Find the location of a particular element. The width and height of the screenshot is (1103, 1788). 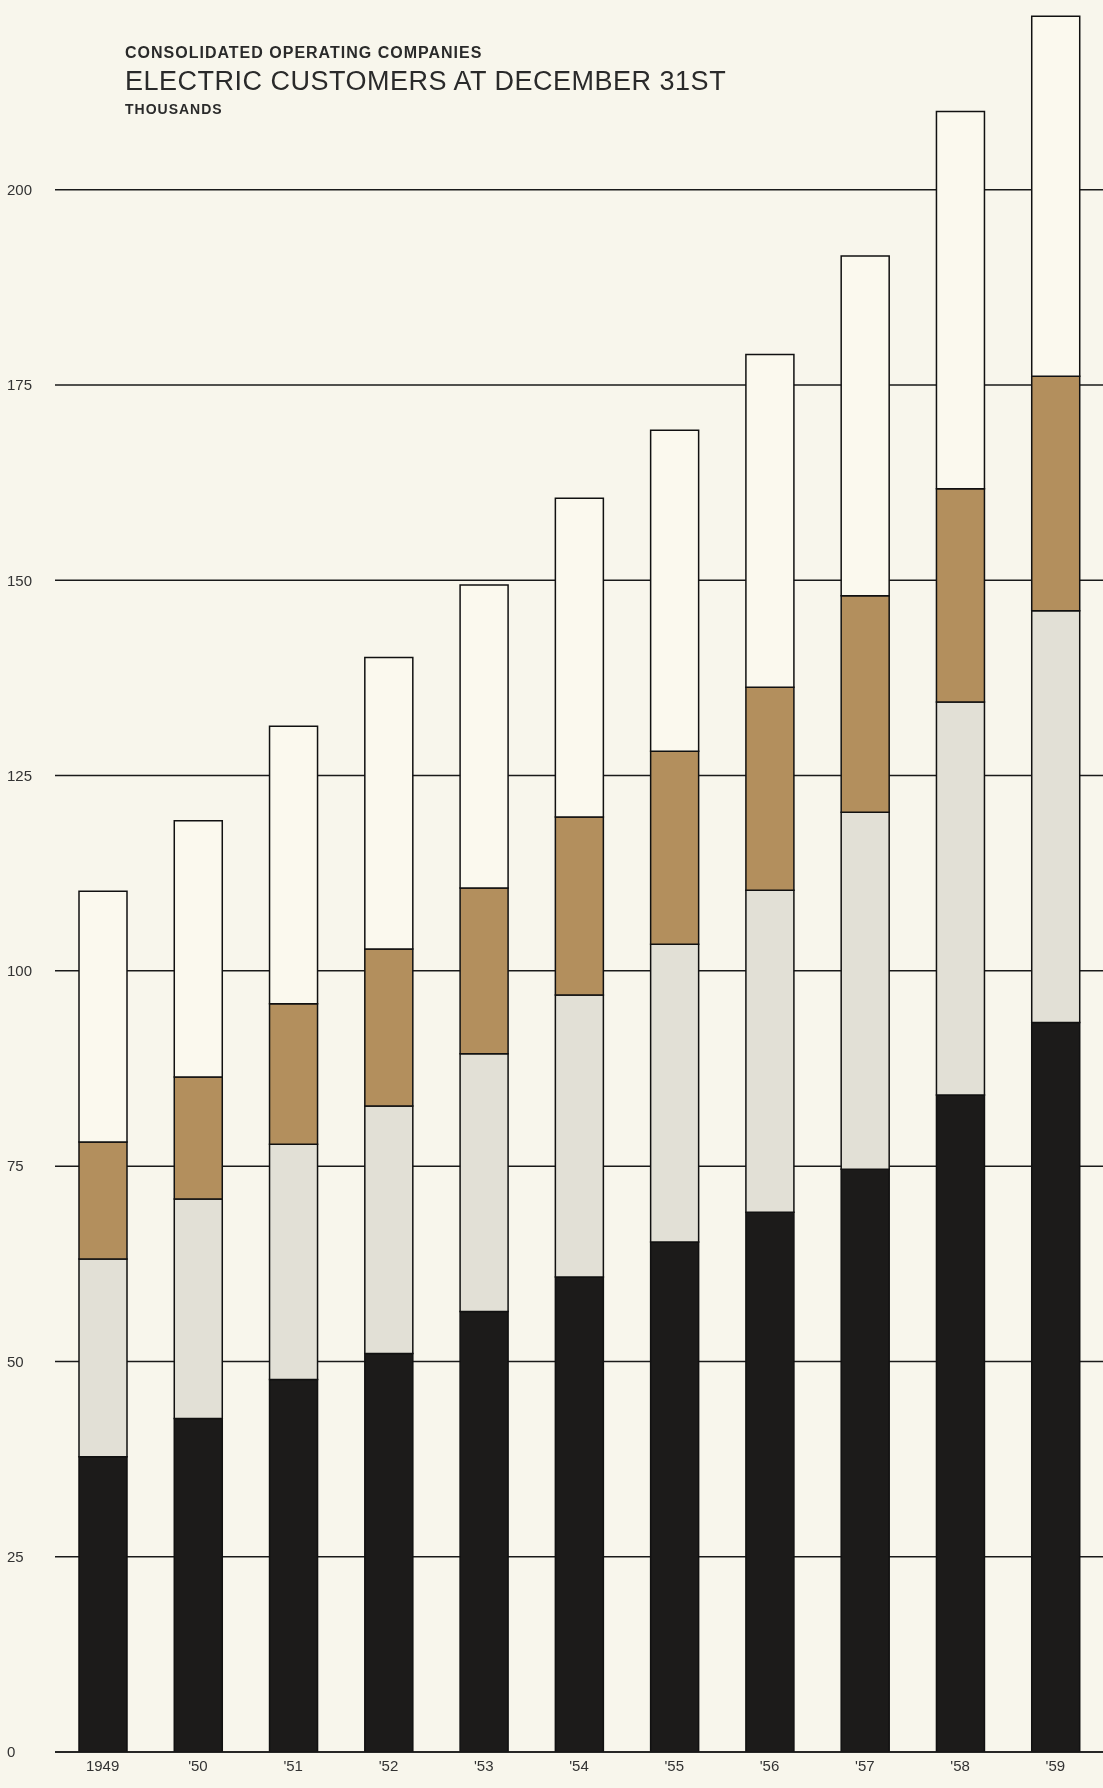

x-tick-label: '56 is located at coordinates (769, 1765).